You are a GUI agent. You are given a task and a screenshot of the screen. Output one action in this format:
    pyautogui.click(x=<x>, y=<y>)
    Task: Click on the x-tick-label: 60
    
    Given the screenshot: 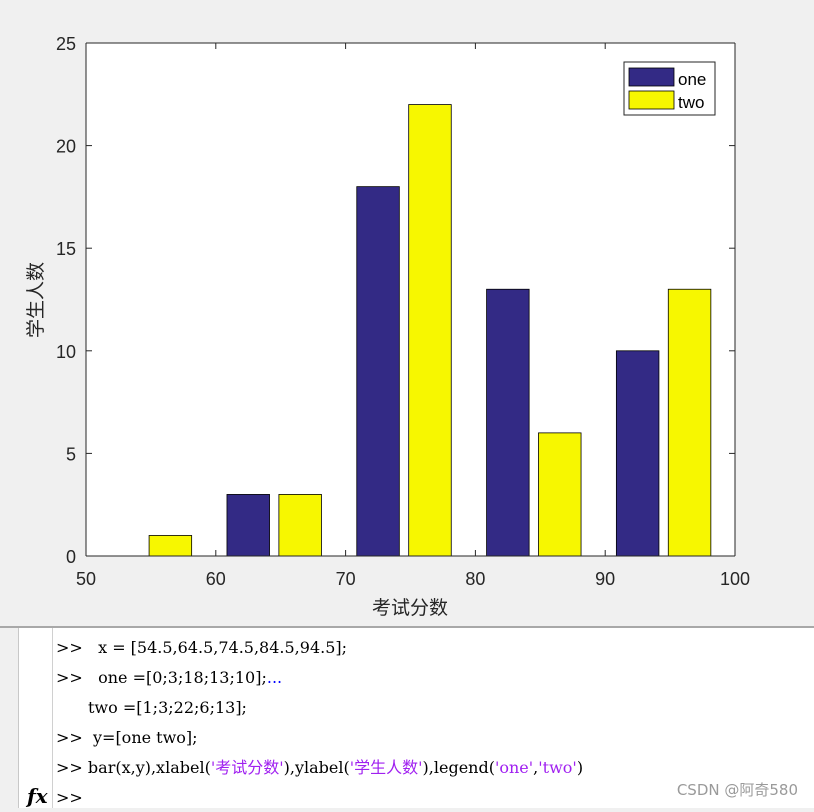 What is the action you would take?
    pyautogui.click(x=216, y=579)
    